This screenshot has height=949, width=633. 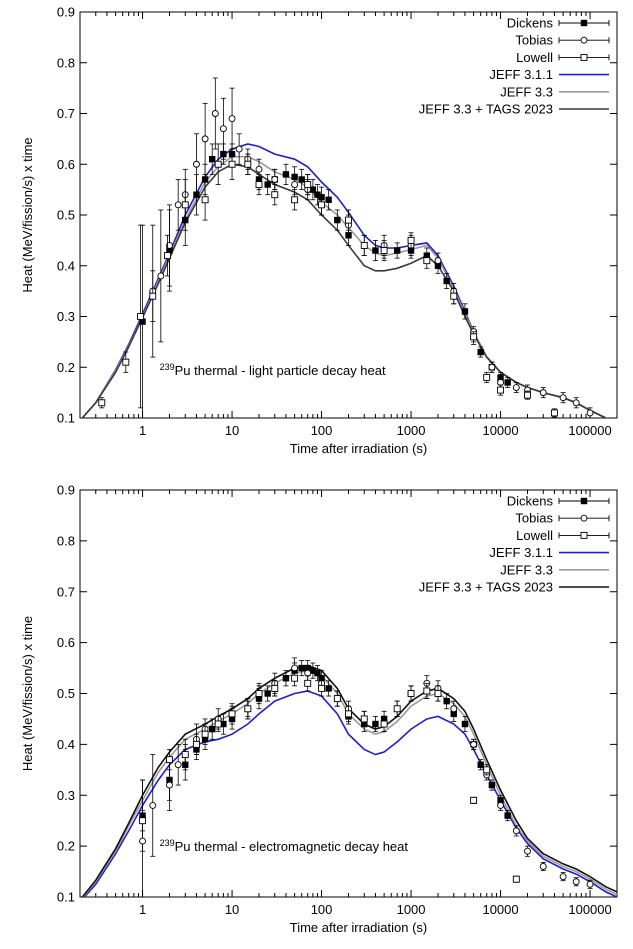 What do you see at coordinates (584, 535) in the screenshot?
I see `legend-marker` at bounding box center [584, 535].